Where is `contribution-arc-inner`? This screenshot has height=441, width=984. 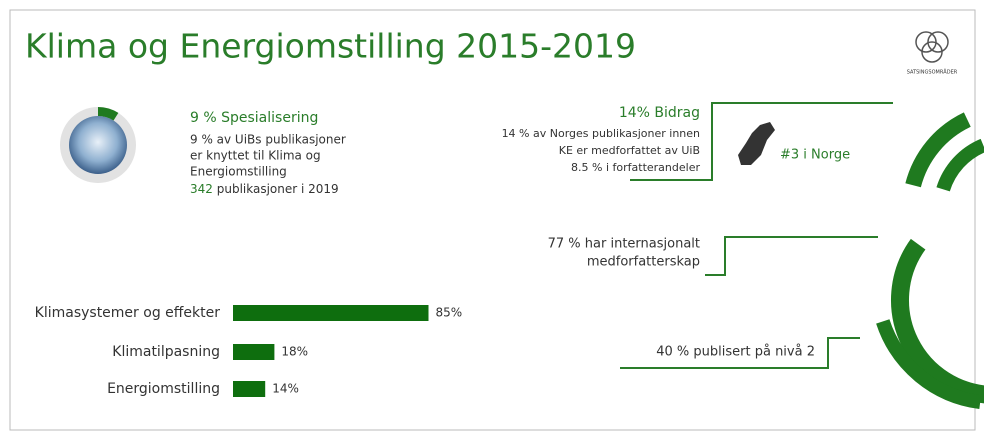
contribution-arc-inner is located at coordinates (960, 165).